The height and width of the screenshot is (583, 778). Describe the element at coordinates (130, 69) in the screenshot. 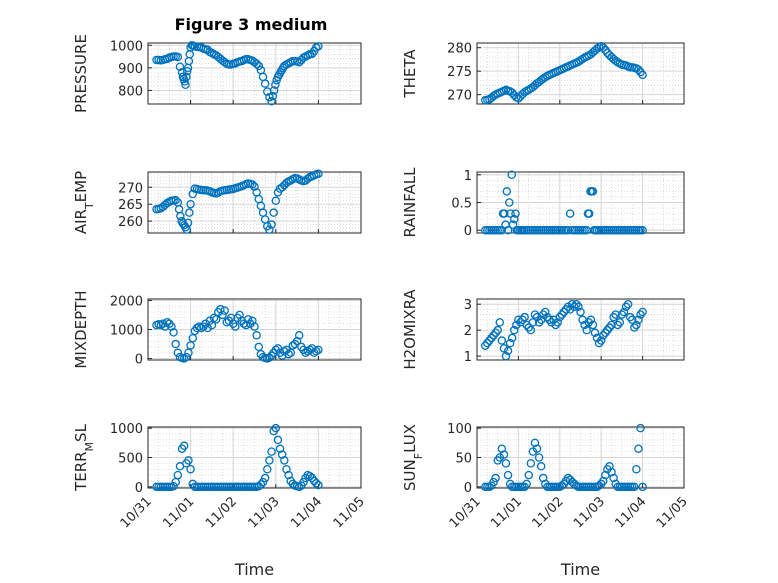

I see `y-tick-label: 900` at that location.